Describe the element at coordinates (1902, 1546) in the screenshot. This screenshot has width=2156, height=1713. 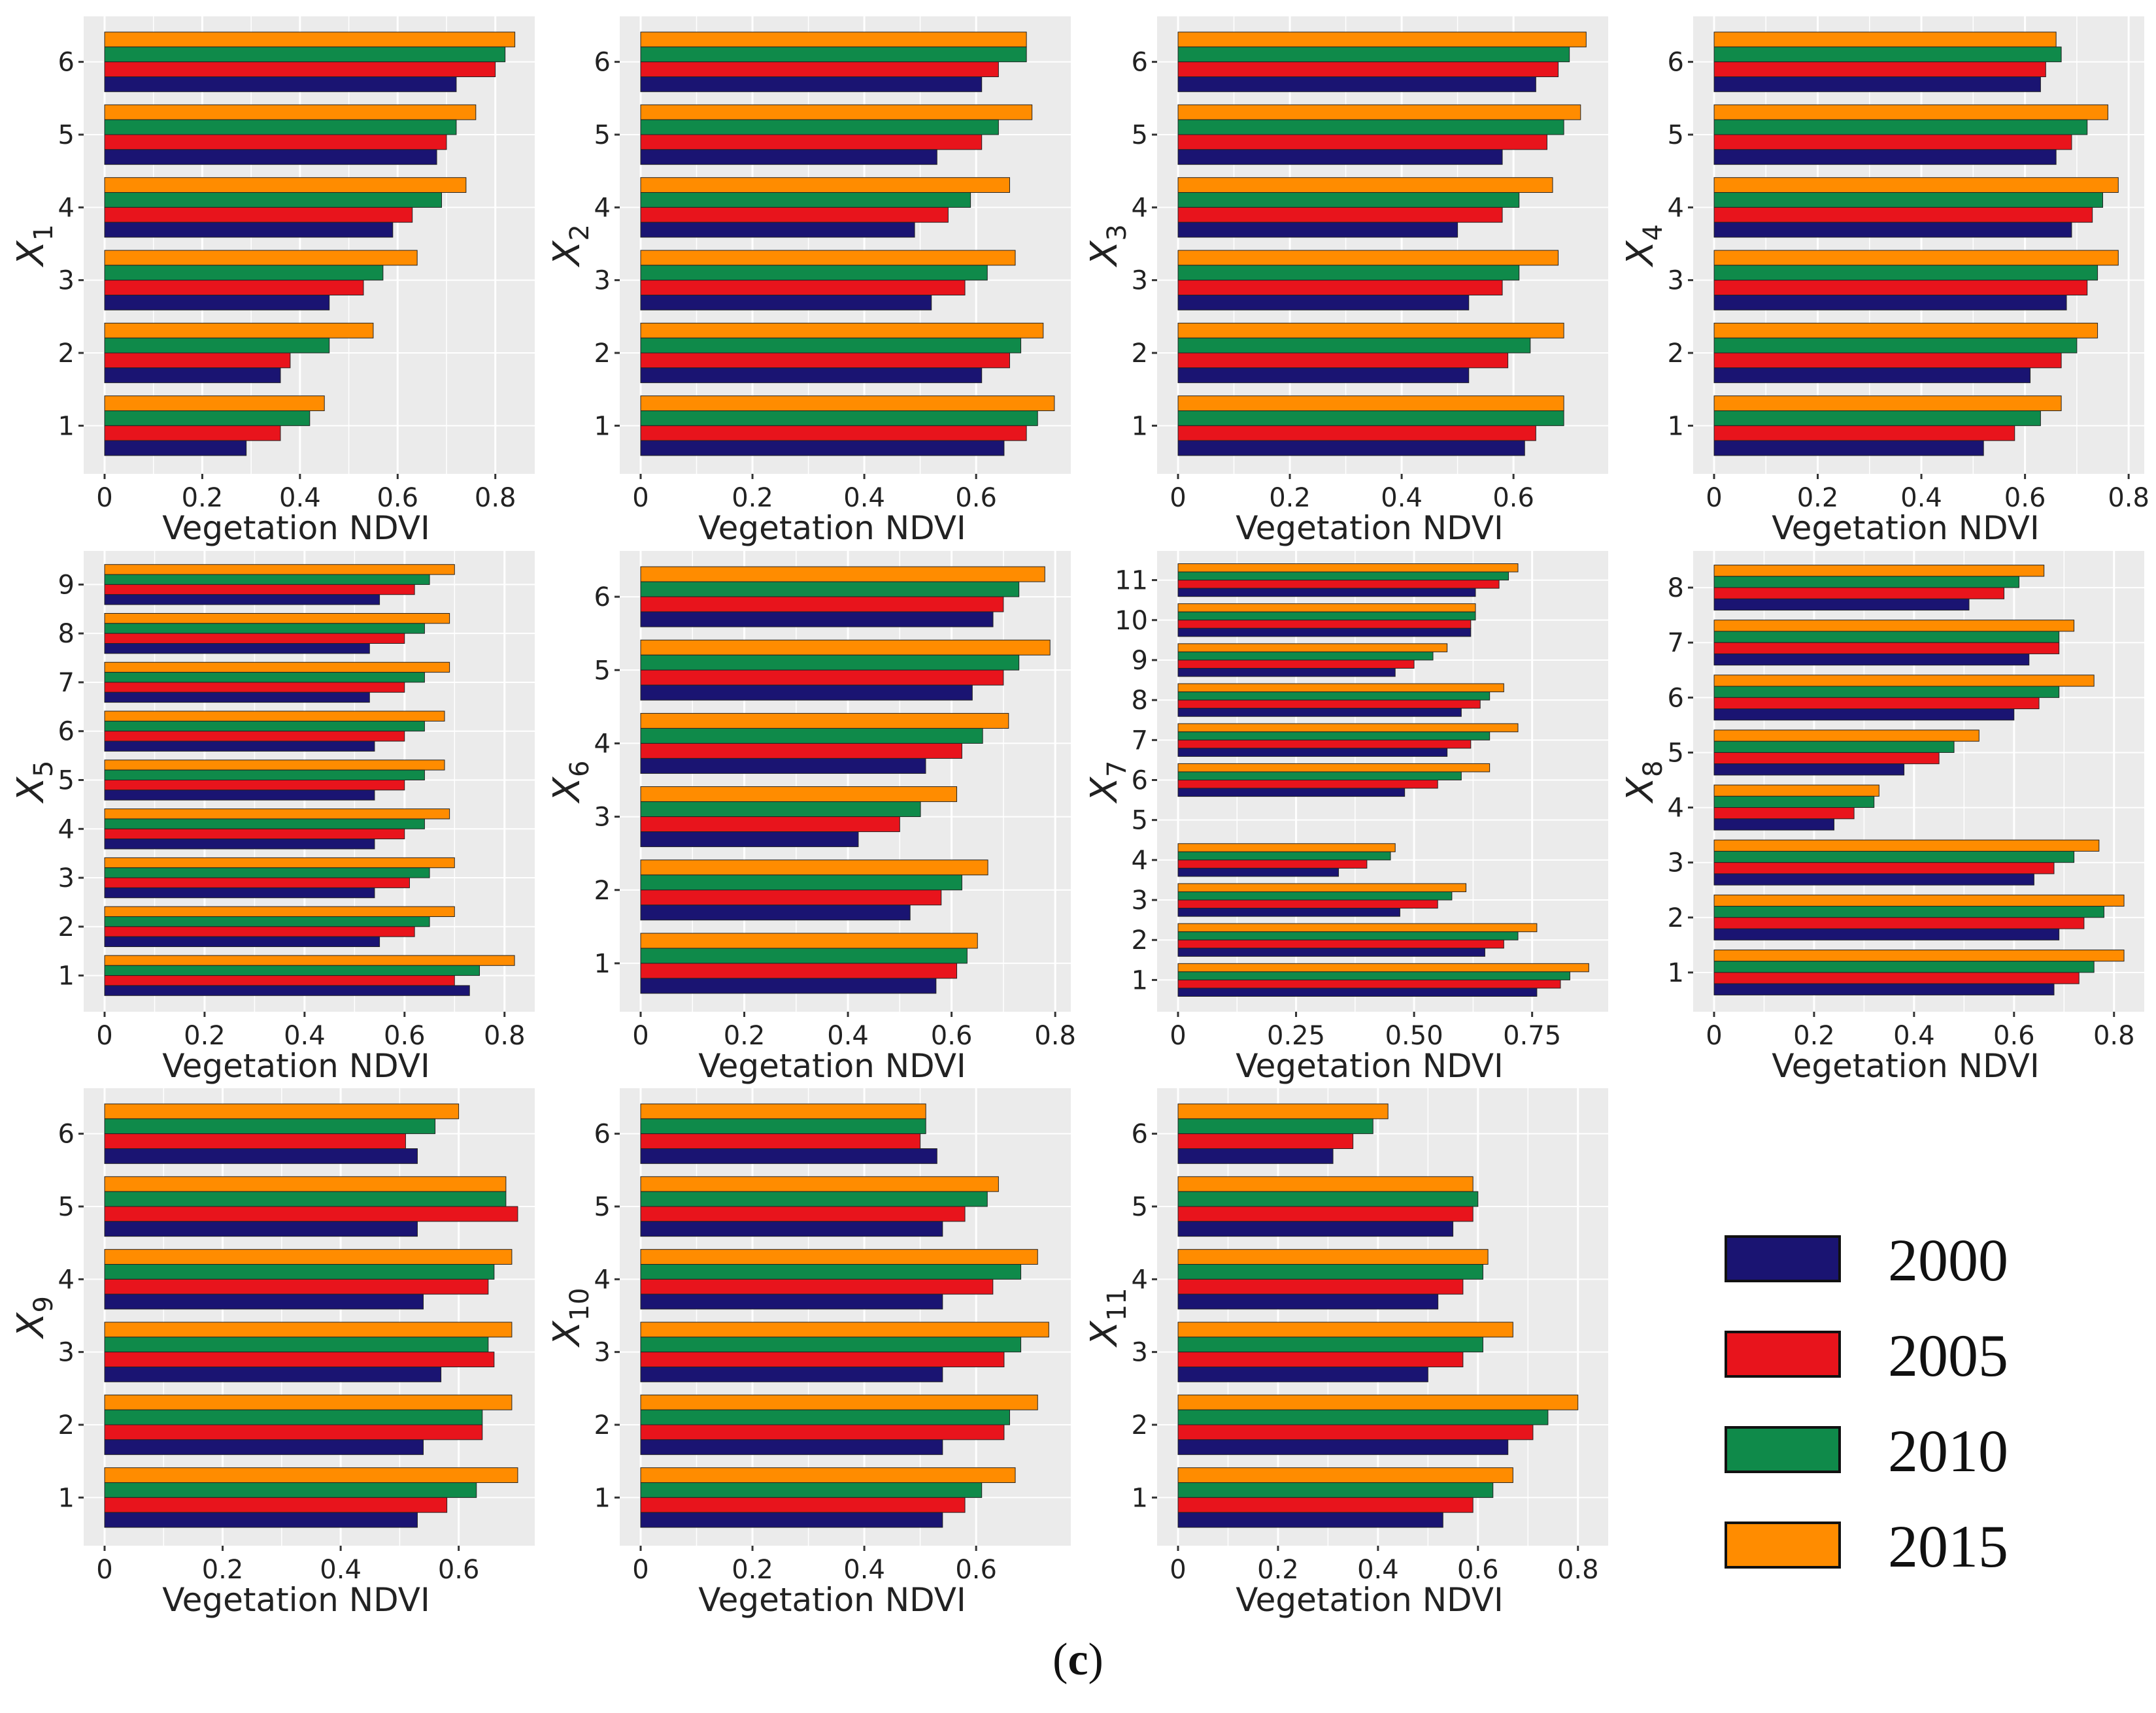
I see `legend-item-2015: 2015` at that location.